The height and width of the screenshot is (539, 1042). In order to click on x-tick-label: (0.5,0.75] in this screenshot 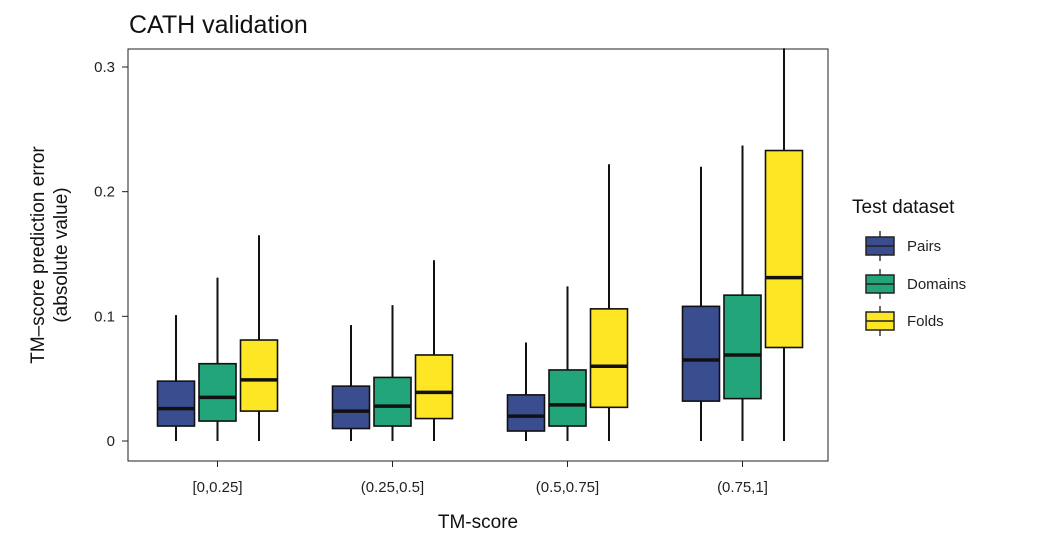, I will do `click(567, 487)`.